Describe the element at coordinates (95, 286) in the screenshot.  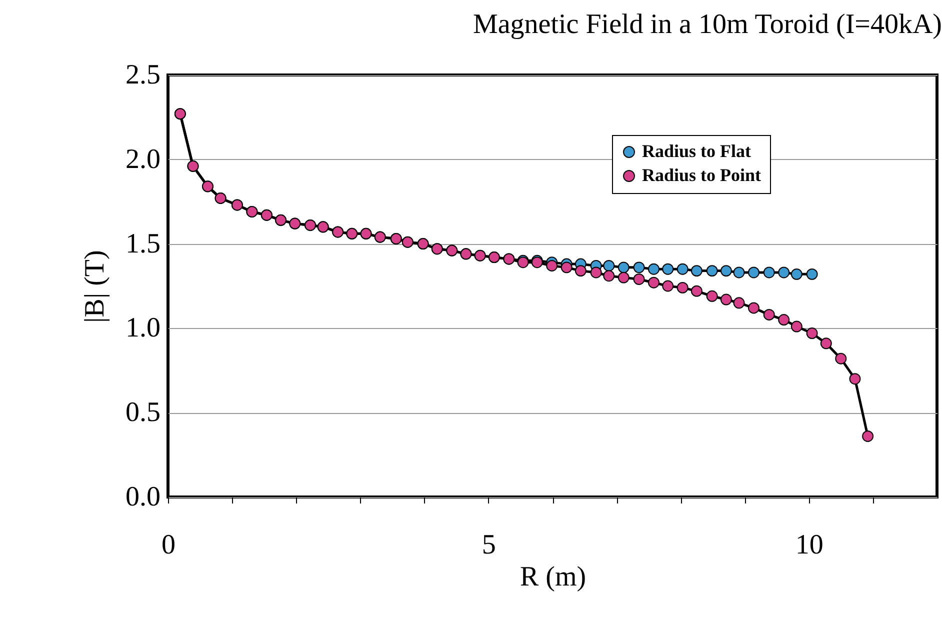
I see `y-axis-title: |B| (T)` at that location.